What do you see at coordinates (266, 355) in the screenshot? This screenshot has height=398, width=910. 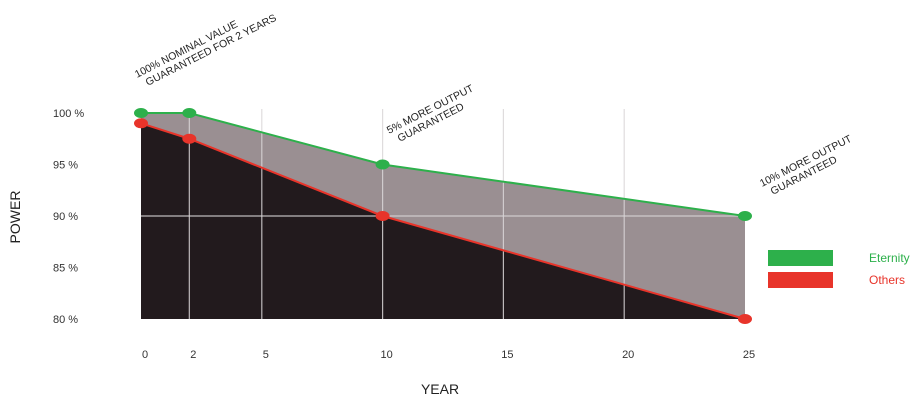 I see `x-tick-label: 5` at bounding box center [266, 355].